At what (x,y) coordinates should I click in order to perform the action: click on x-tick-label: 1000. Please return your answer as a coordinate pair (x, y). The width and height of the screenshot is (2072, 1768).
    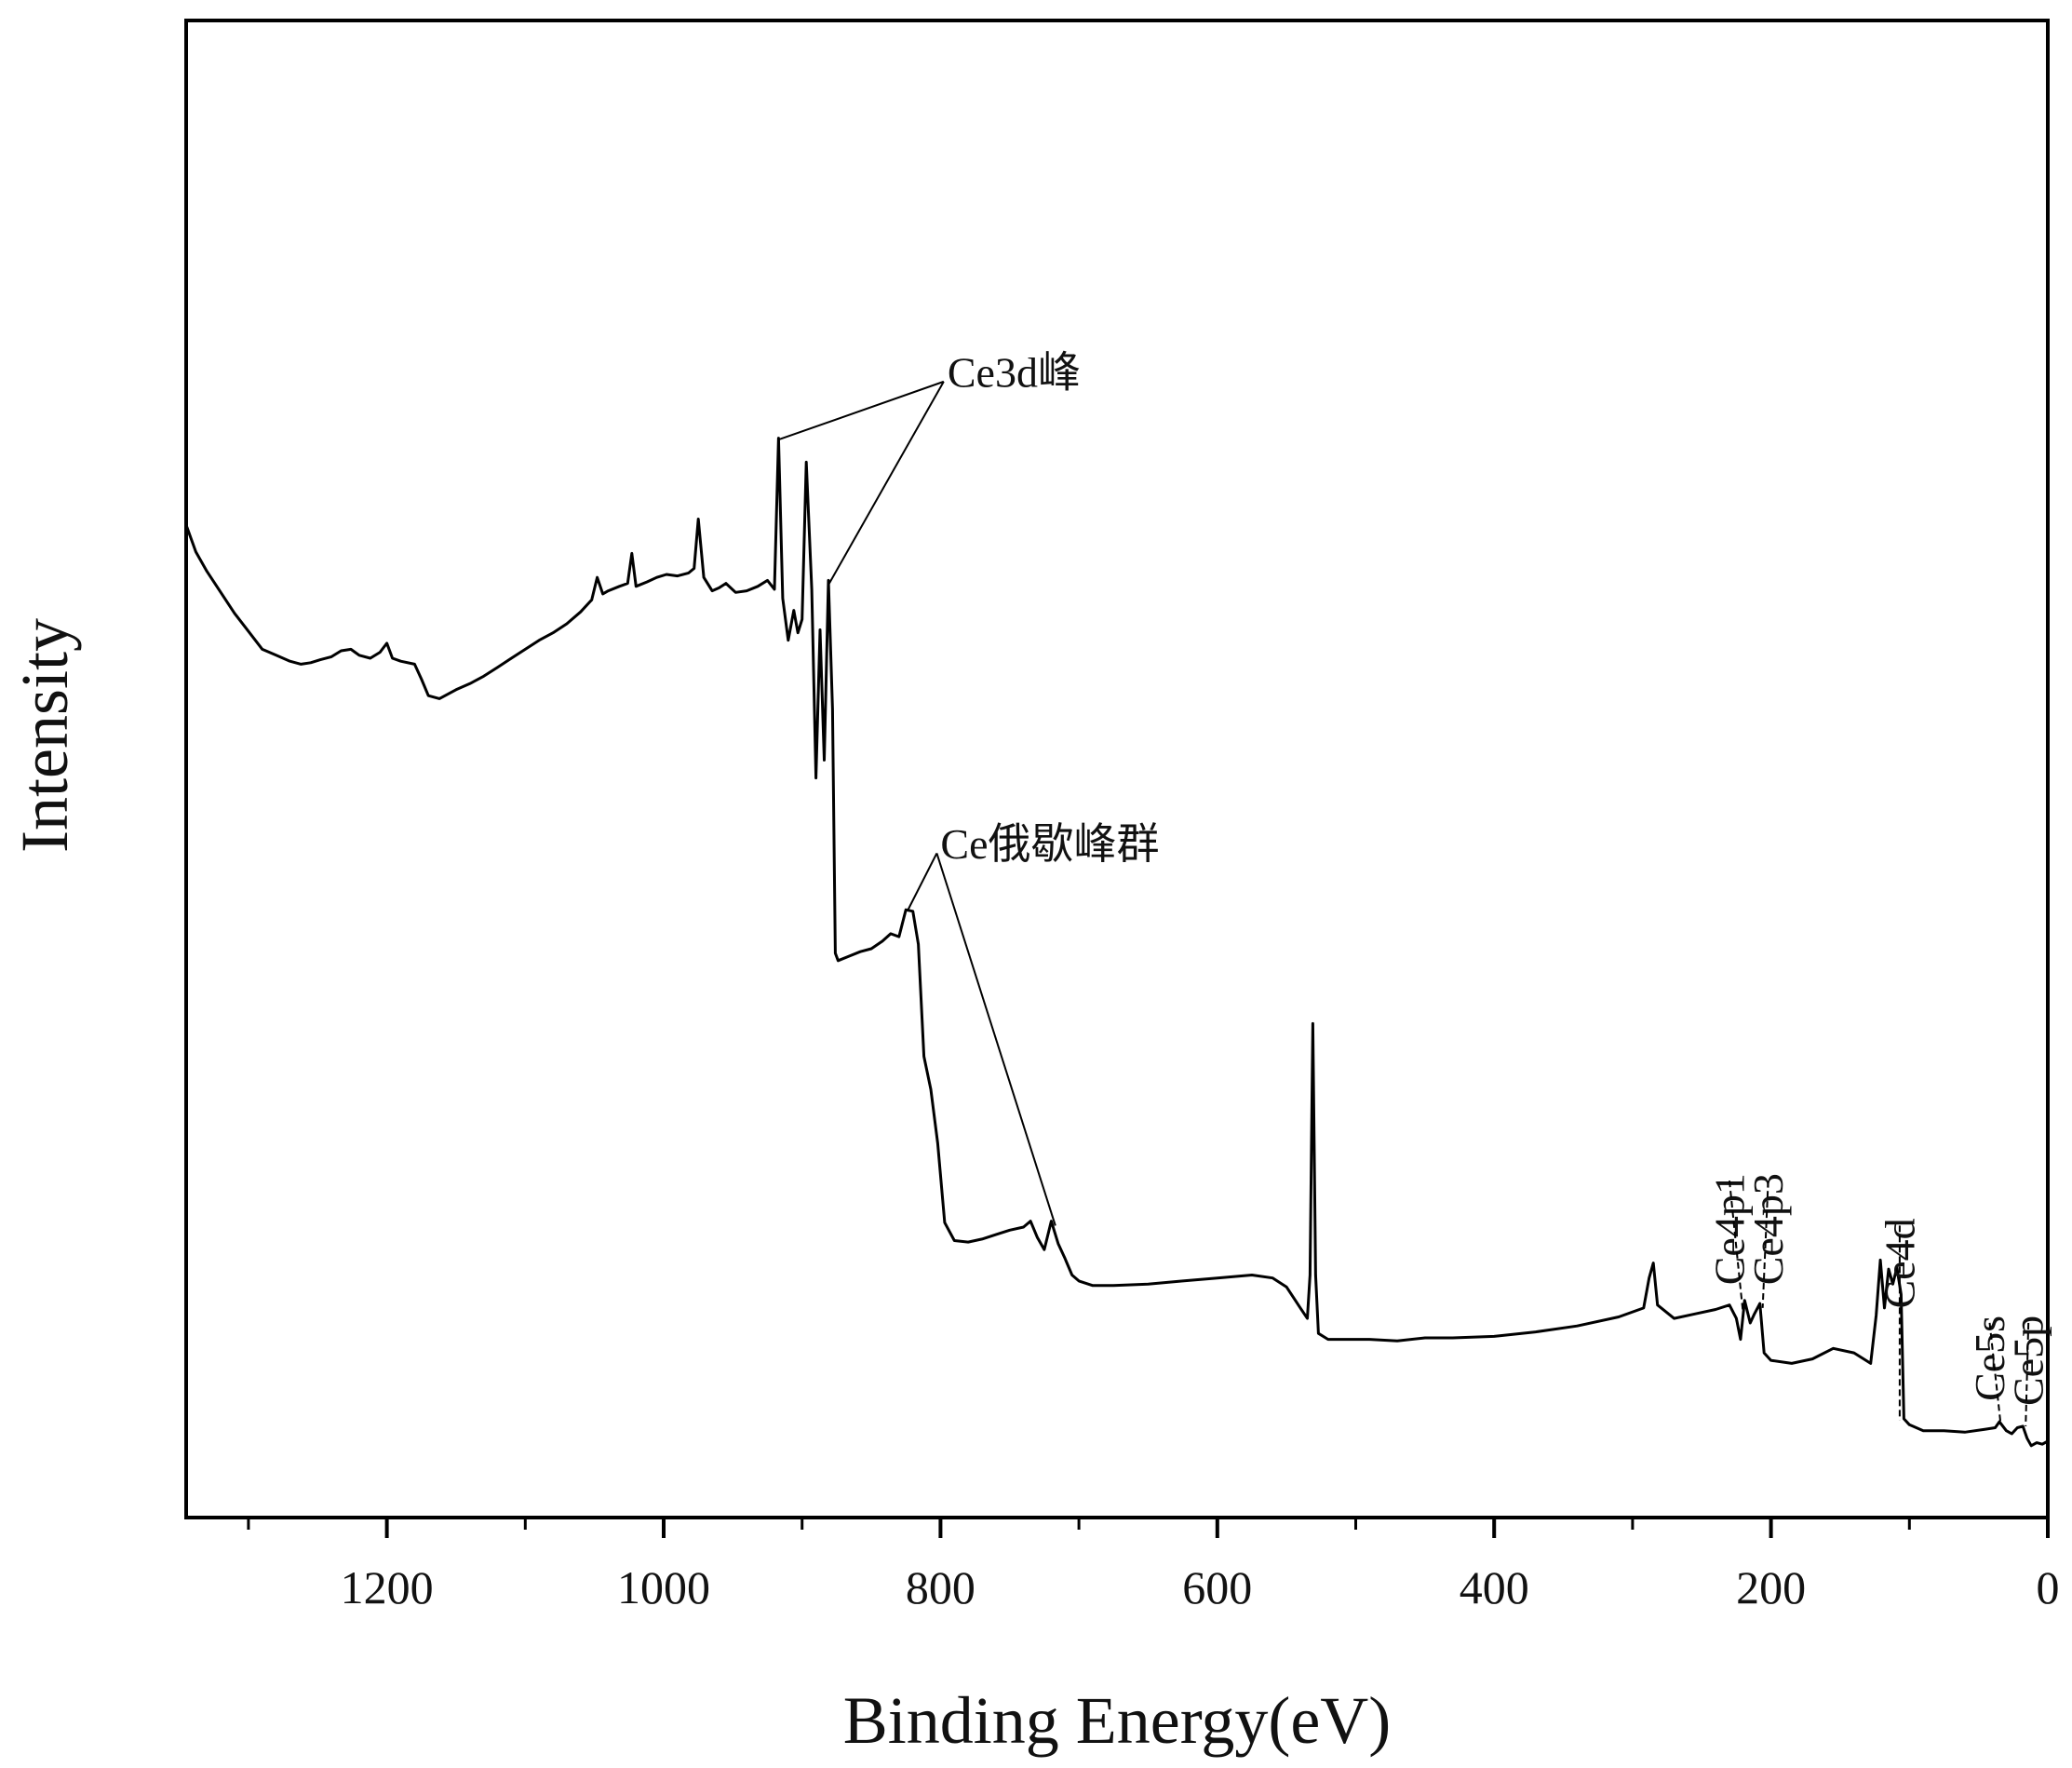
    Looking at the image, I should click on (663, 1587).